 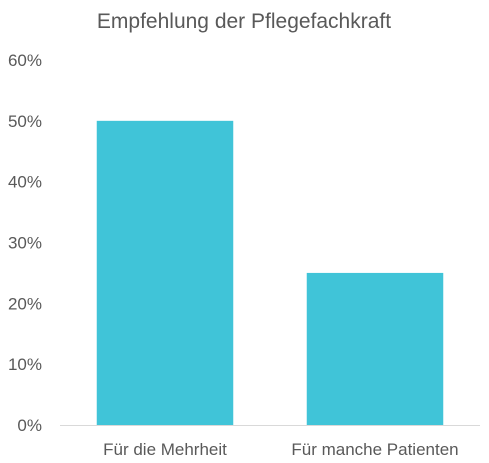 I want to click on bar, so click(x=375, y=348).